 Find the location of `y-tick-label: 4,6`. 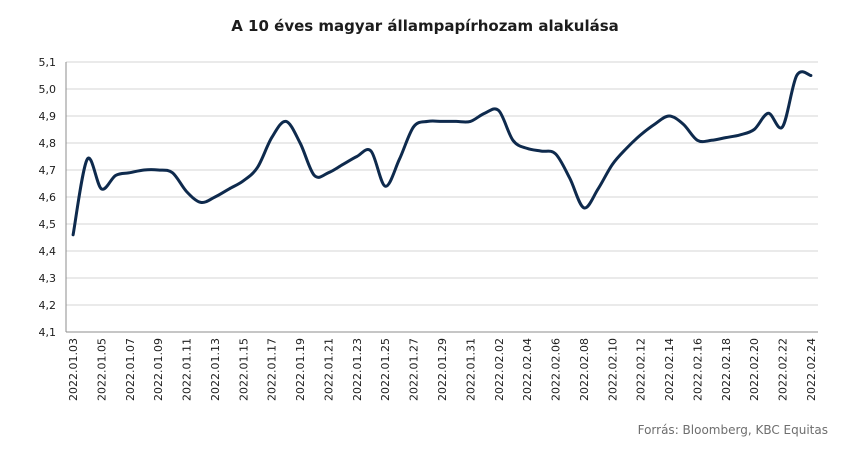

y-tick-label: 4,6 is located at coordinates (48, 197).